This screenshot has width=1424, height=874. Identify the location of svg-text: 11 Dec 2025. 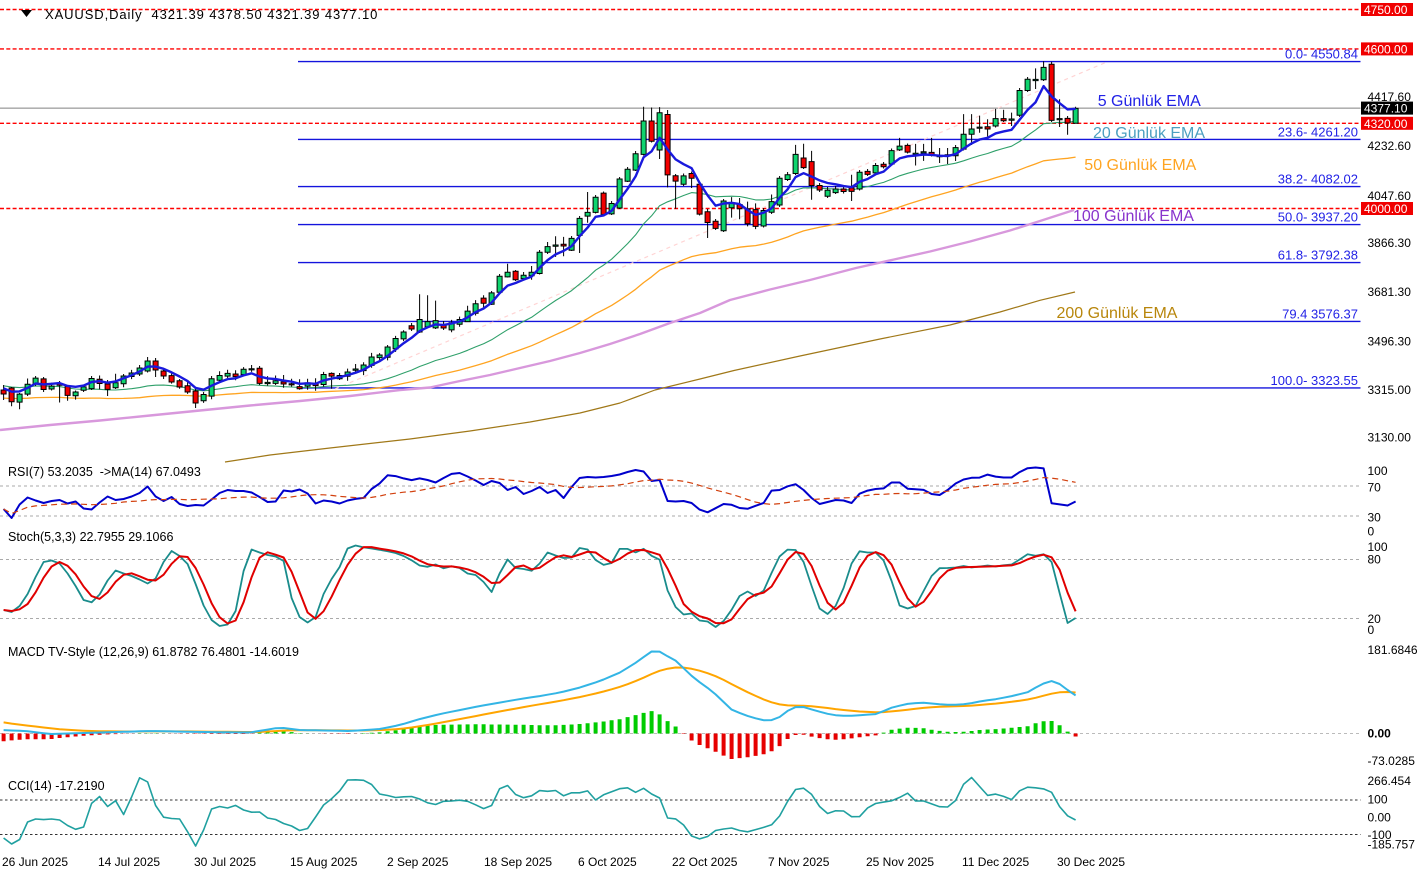
(995, 862).